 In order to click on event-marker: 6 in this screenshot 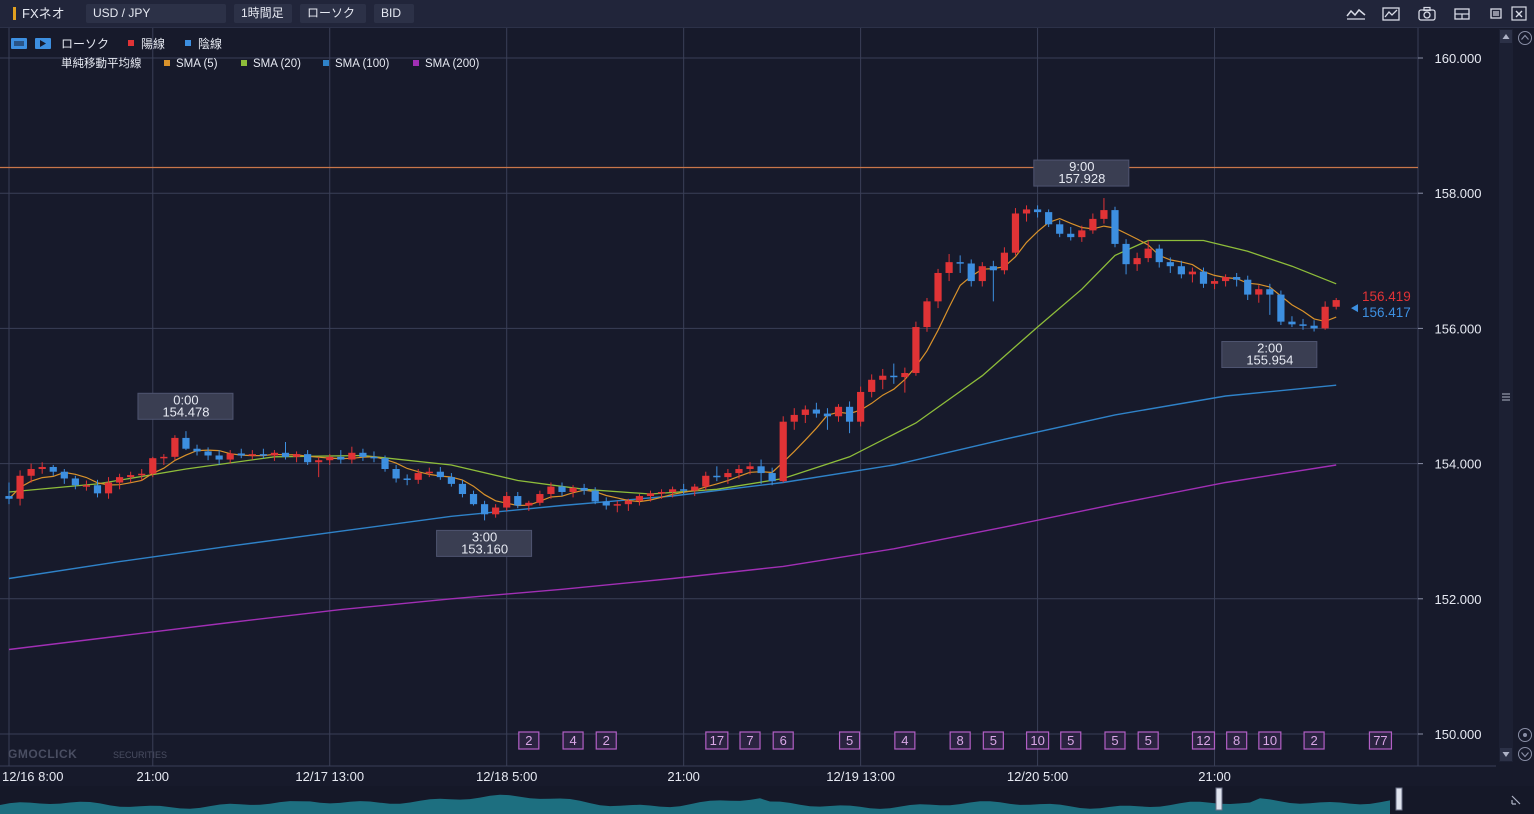, I will do `click(783, 740)`.